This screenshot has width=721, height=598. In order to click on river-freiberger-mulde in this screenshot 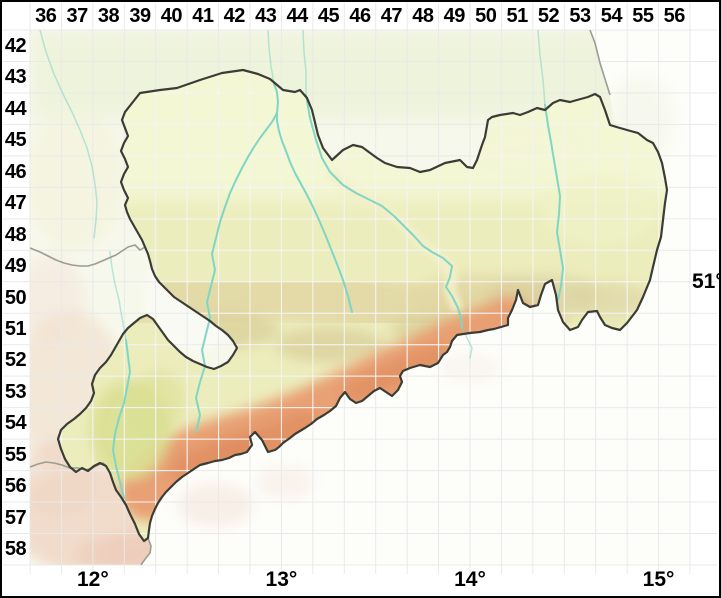, I will do `click(314, 212)`.